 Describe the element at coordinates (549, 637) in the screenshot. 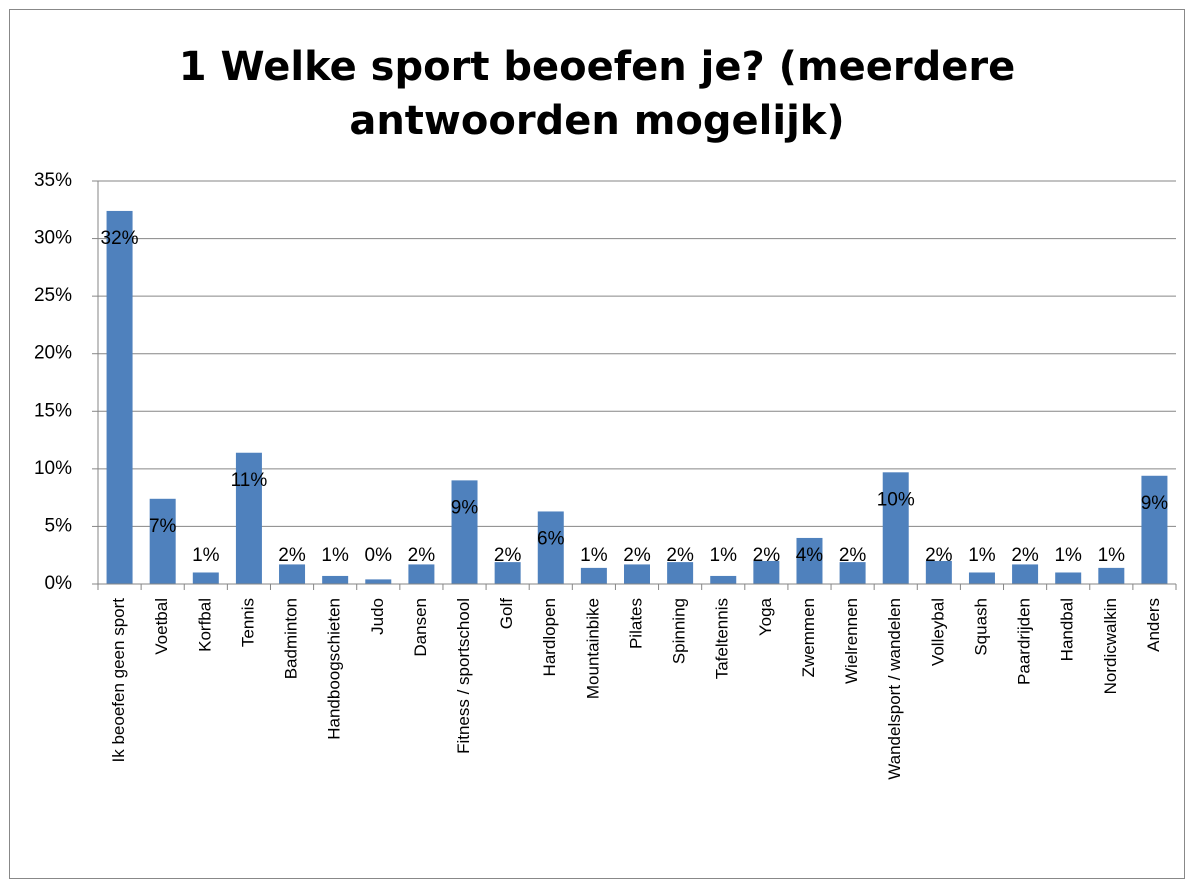

I see `x-tick-label: Hardlopen` at that location.